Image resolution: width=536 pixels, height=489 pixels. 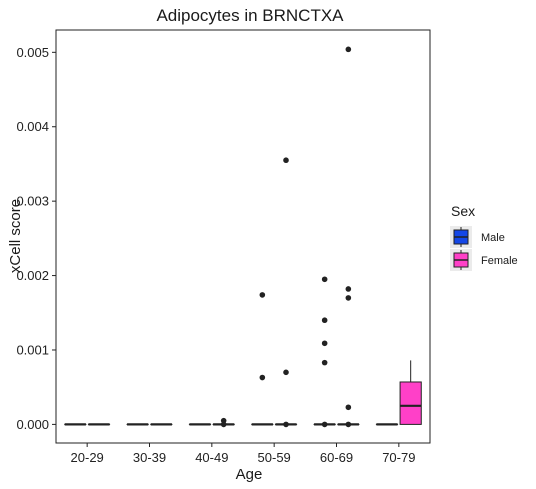 What do you see at coordinates (274, 457) in the screenshot?
I see `x-tick-label: 50-59` at bounding box center [274, 457].